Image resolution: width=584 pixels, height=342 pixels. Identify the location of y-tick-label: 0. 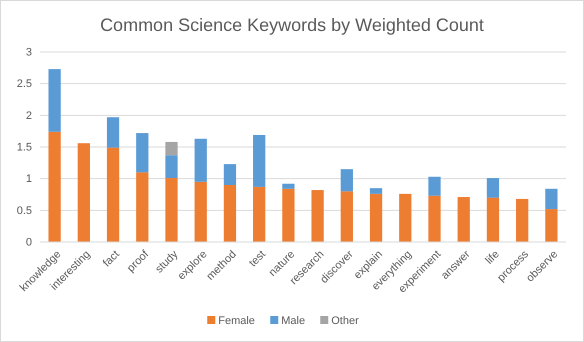
(29, 242).